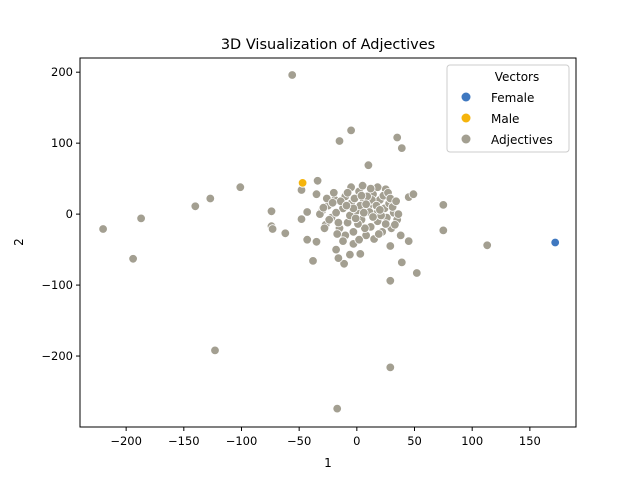 This screenshot has width=640, height=484. I want to click on x-tick-label: 50, so click(414, 441).